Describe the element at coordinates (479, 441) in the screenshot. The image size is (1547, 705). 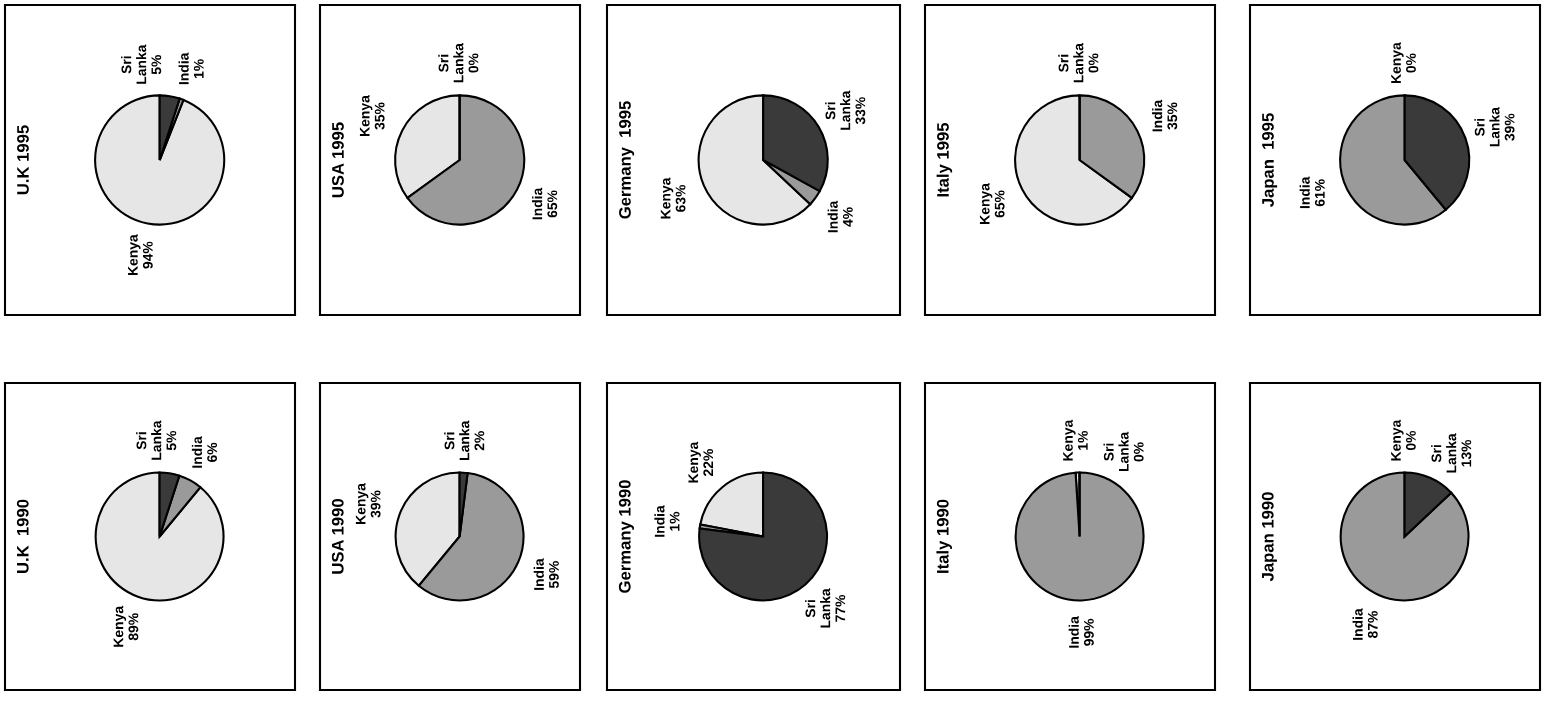
I see `data-label: 2%` at that location.